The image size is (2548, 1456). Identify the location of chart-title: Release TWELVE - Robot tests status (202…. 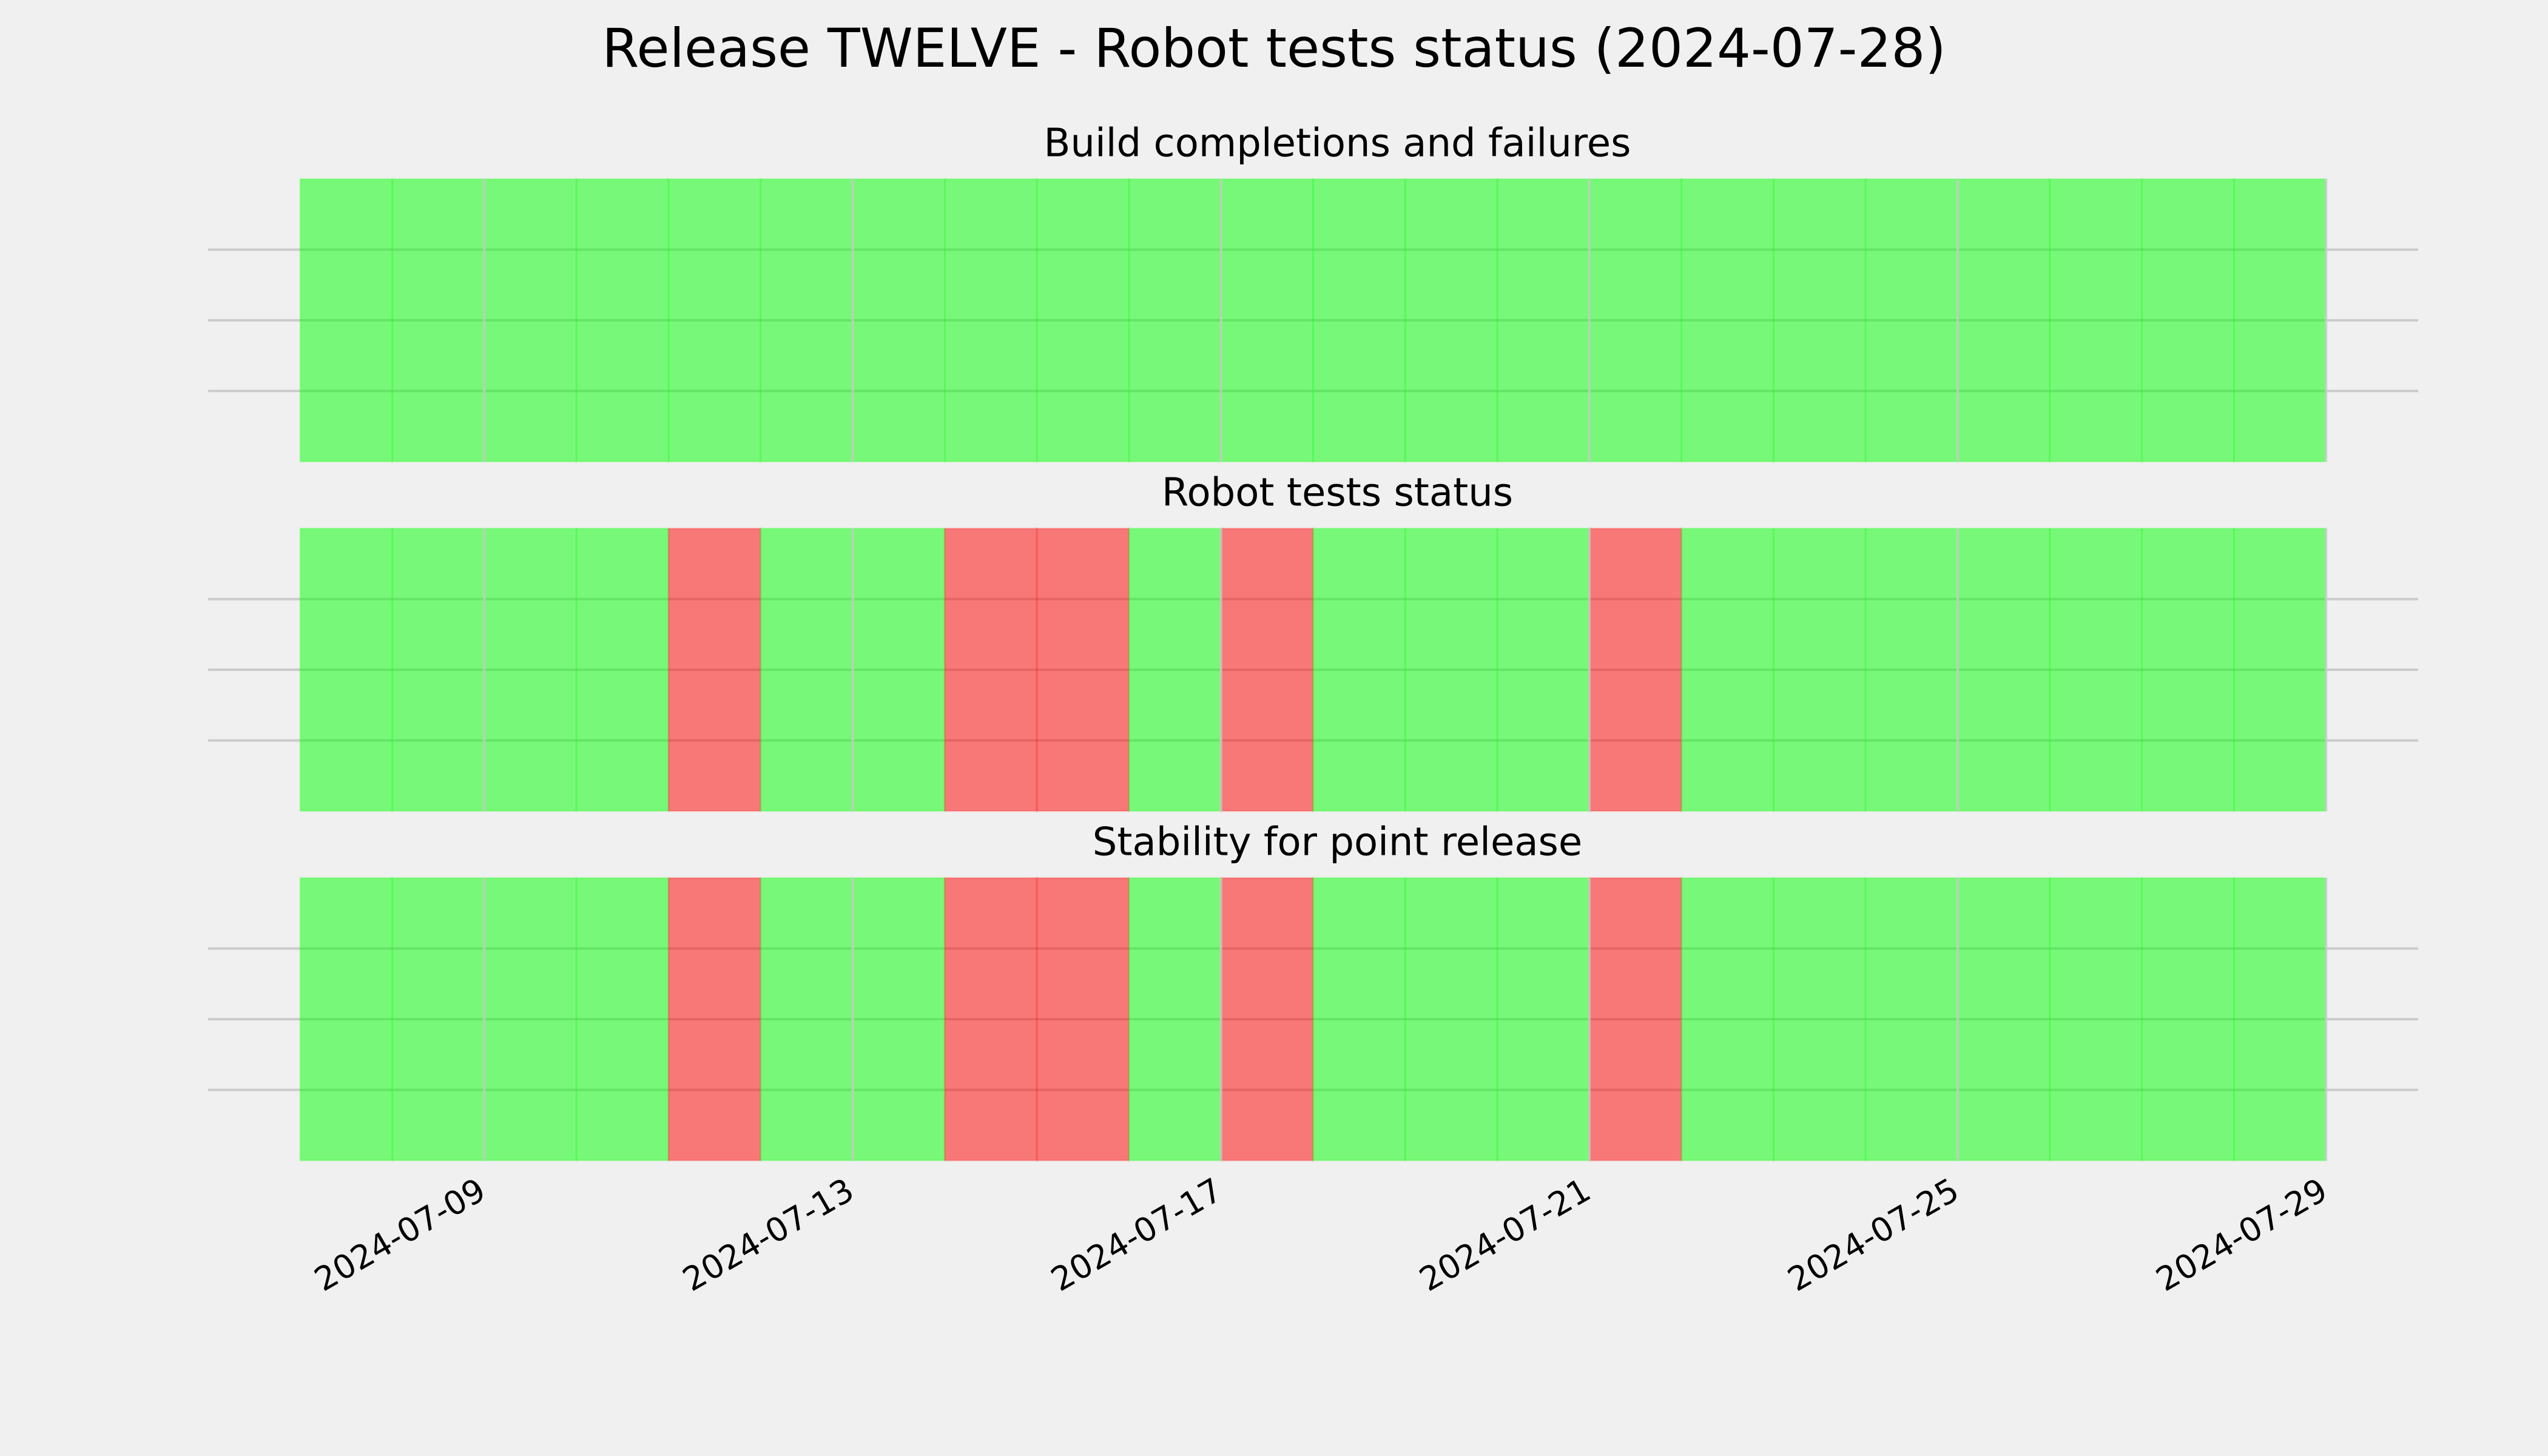
(1274, 48).